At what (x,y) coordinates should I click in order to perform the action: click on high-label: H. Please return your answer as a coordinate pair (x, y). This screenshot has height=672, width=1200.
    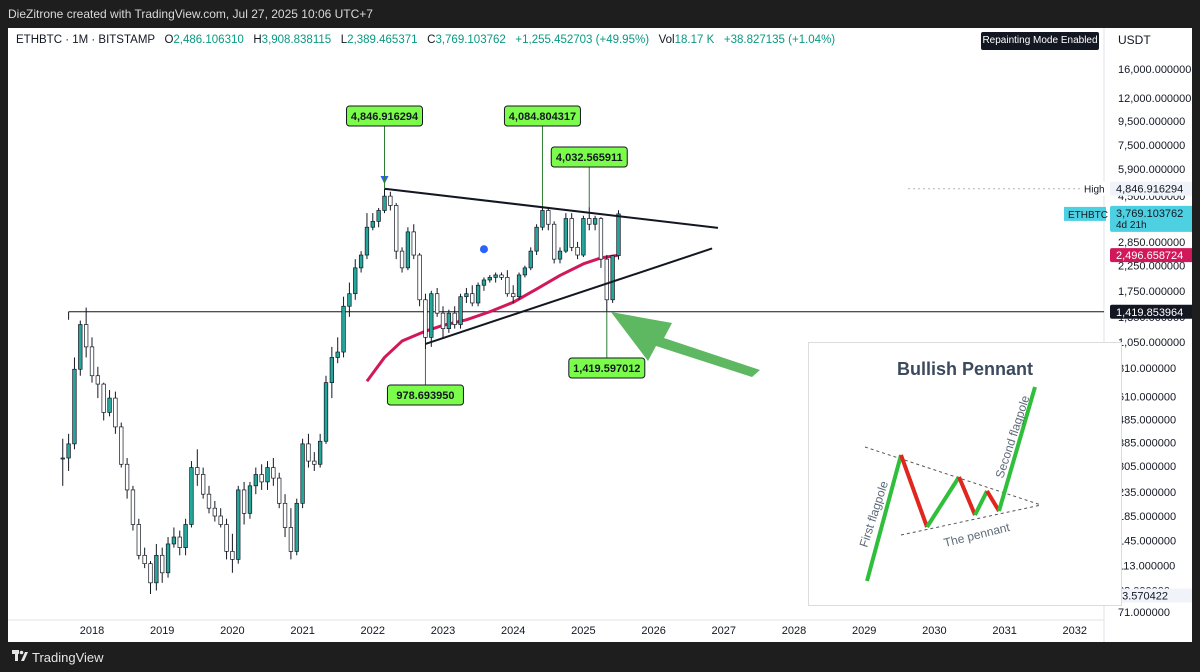
    Looking at the image, I should click on (257, 40).